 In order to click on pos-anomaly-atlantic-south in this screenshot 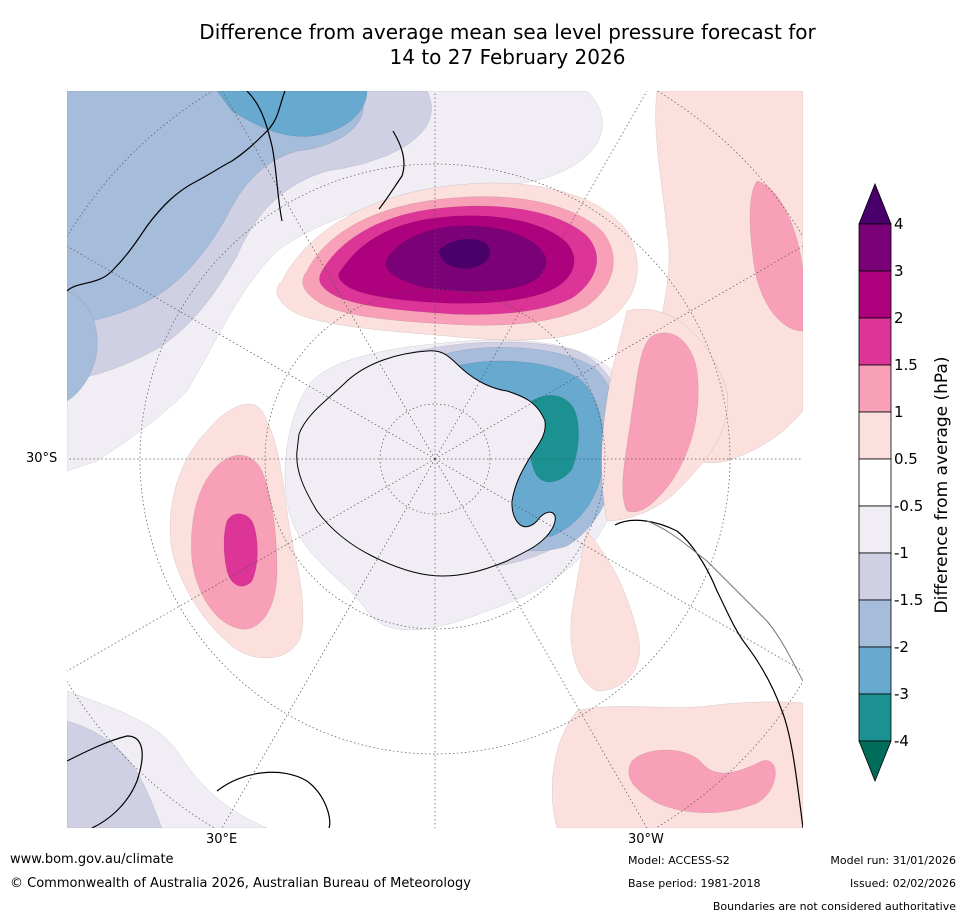, I will do `click(605, 611)`.